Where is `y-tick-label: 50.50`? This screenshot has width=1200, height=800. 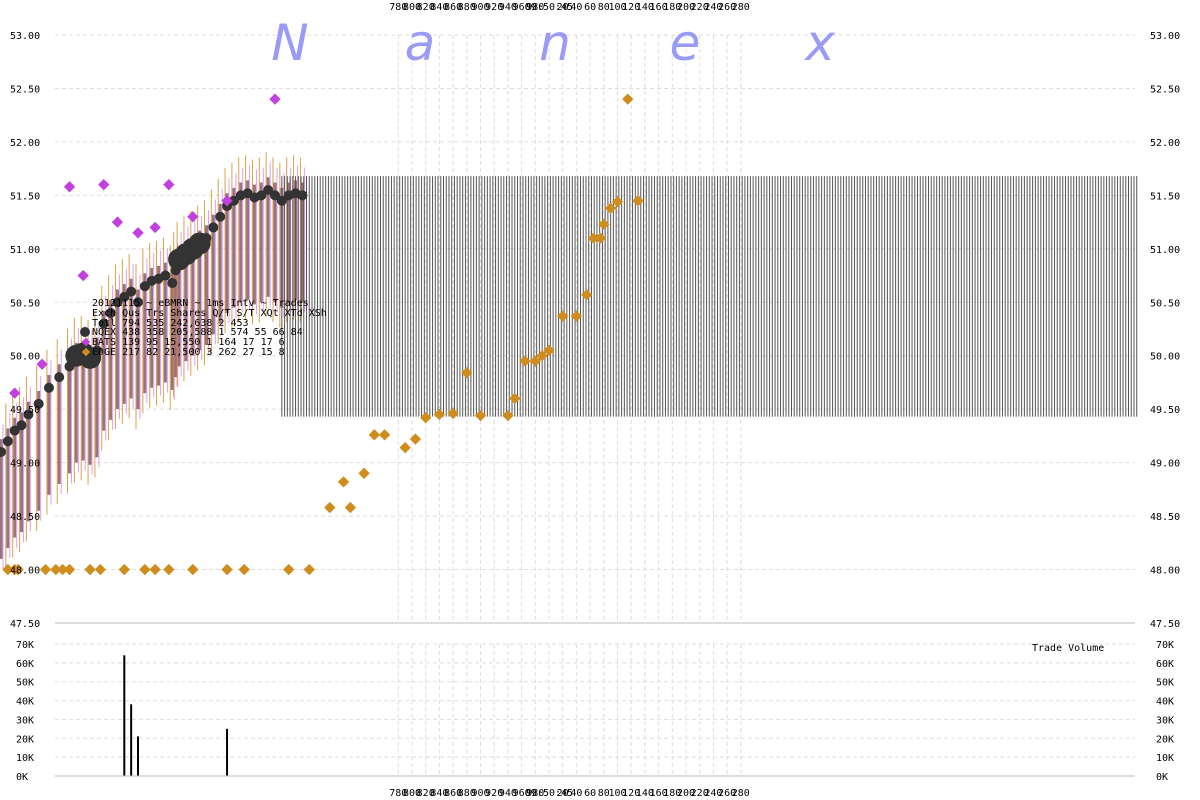 y-tick-label: 50.50 is located at coordinates (25, 303).